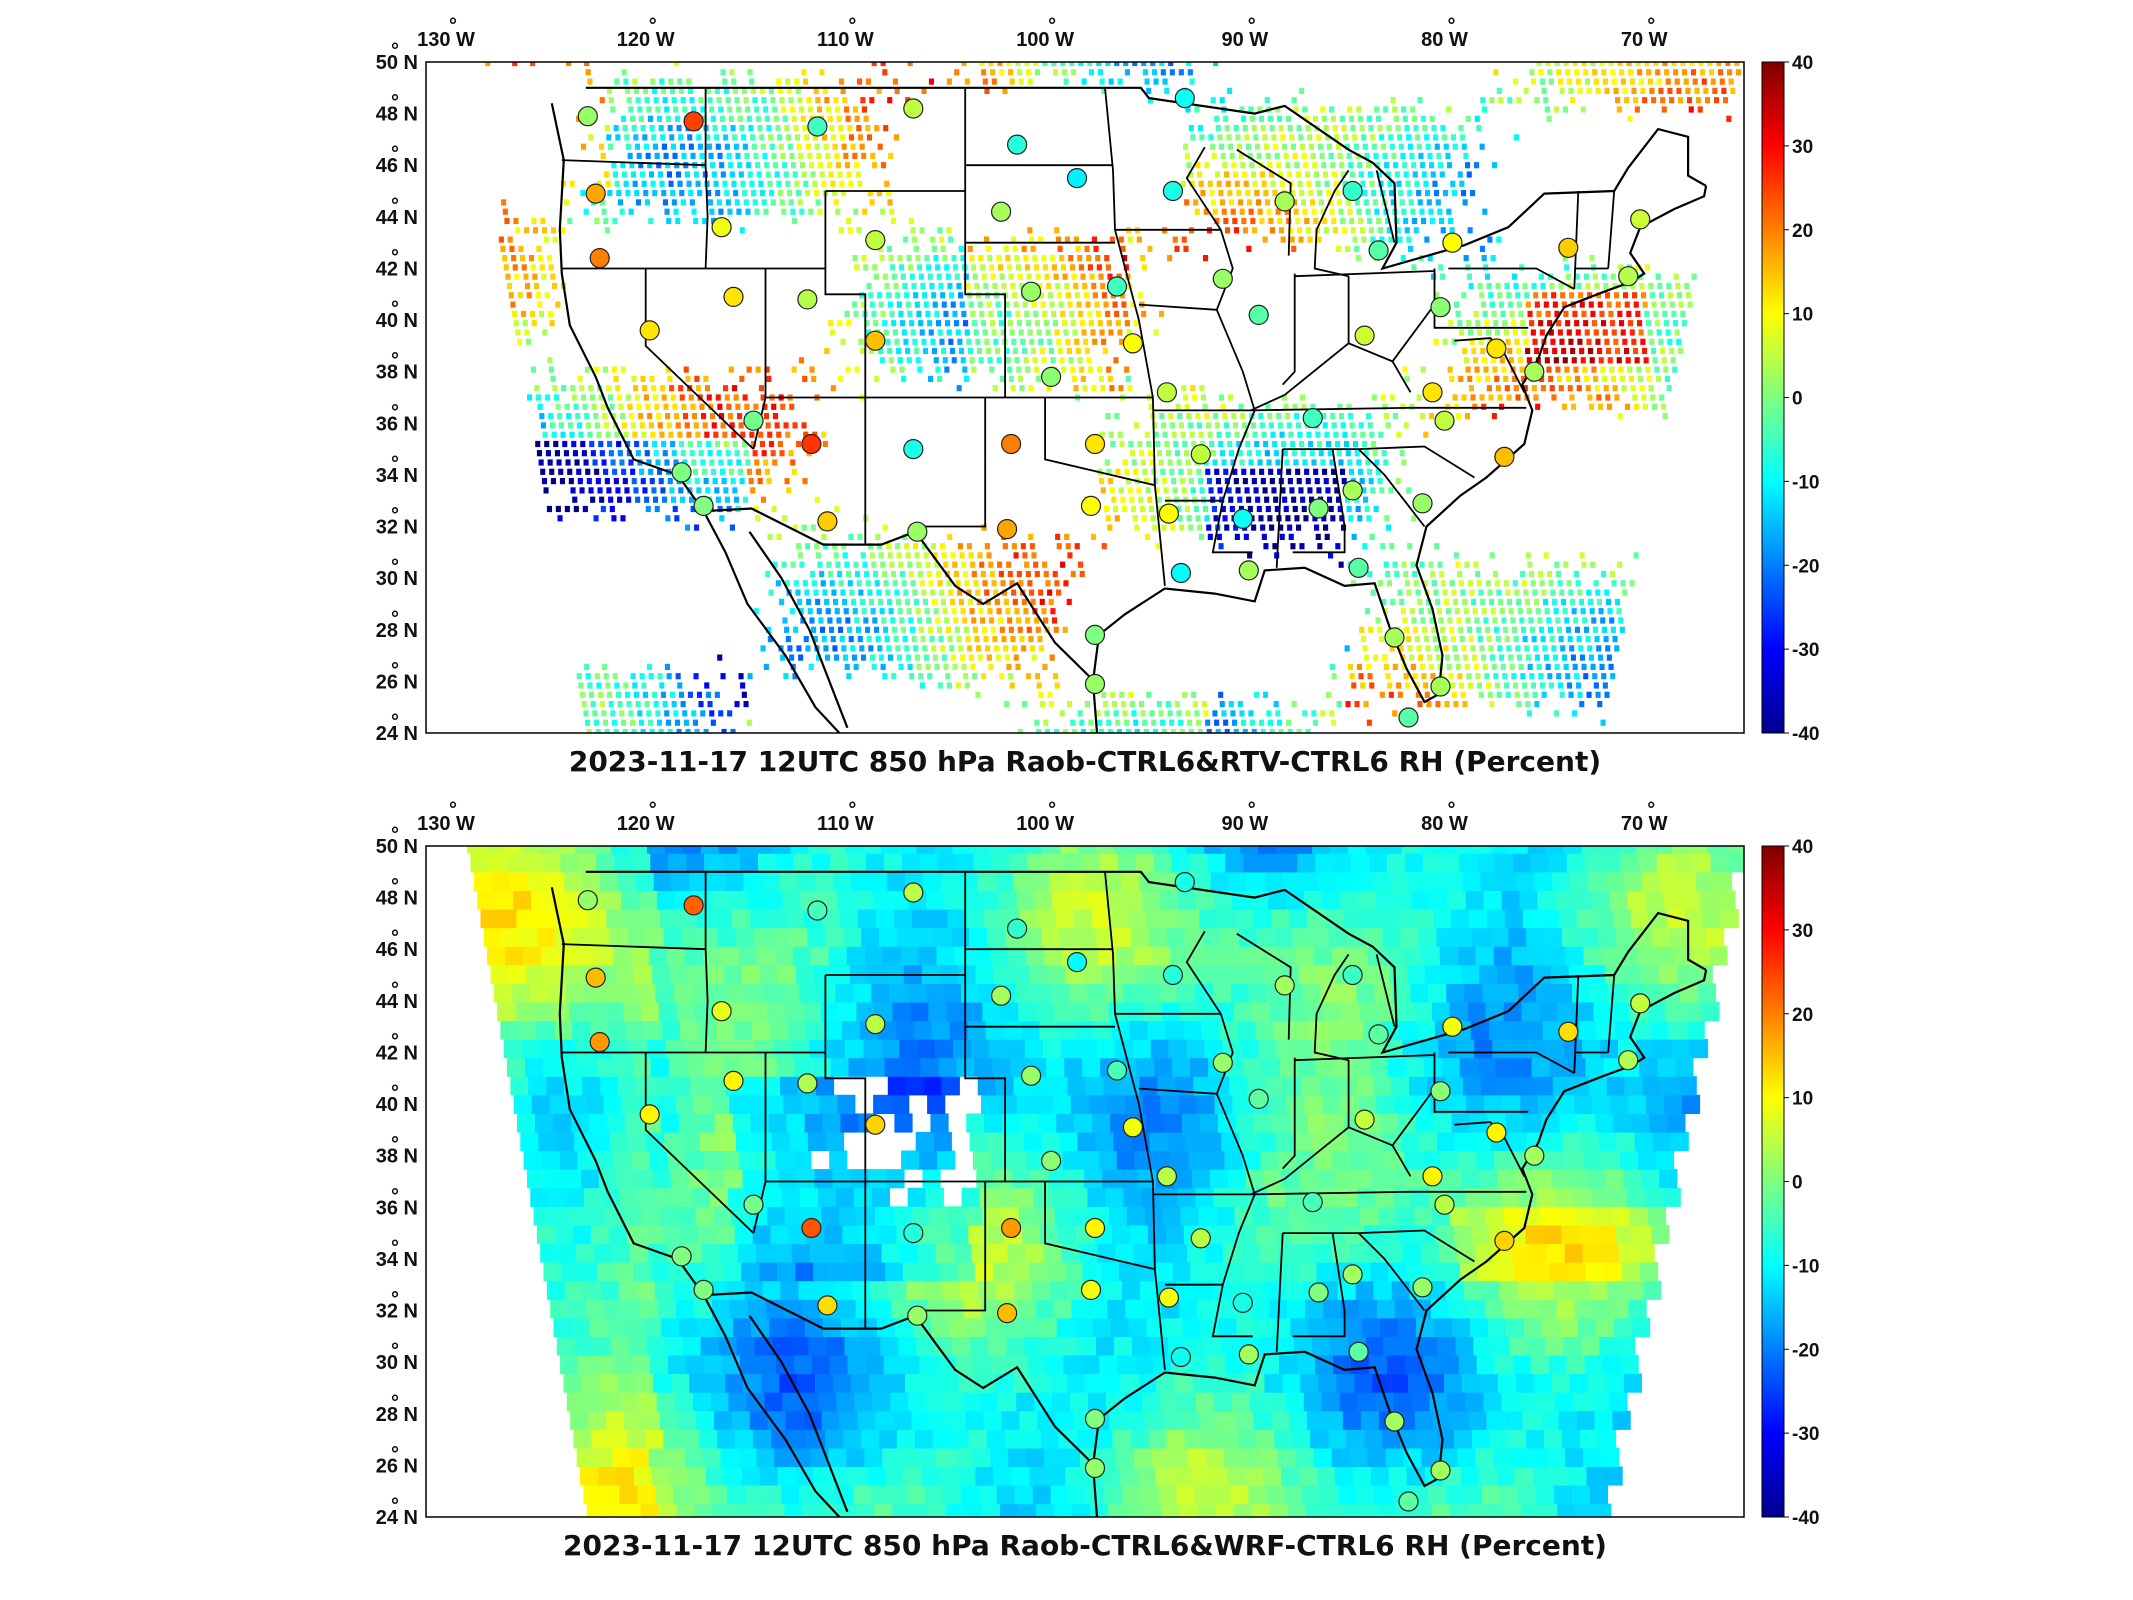  What do you see at coordinates (1045, 824) in the screenshot?
I see `lon-tick-label: 100 W` at bounding box center [1045, 824].